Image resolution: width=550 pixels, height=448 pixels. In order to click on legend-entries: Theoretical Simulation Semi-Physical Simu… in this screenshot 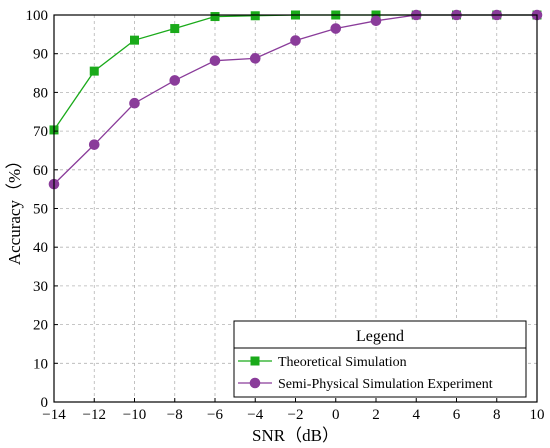, I will do `click(365, 373)`.